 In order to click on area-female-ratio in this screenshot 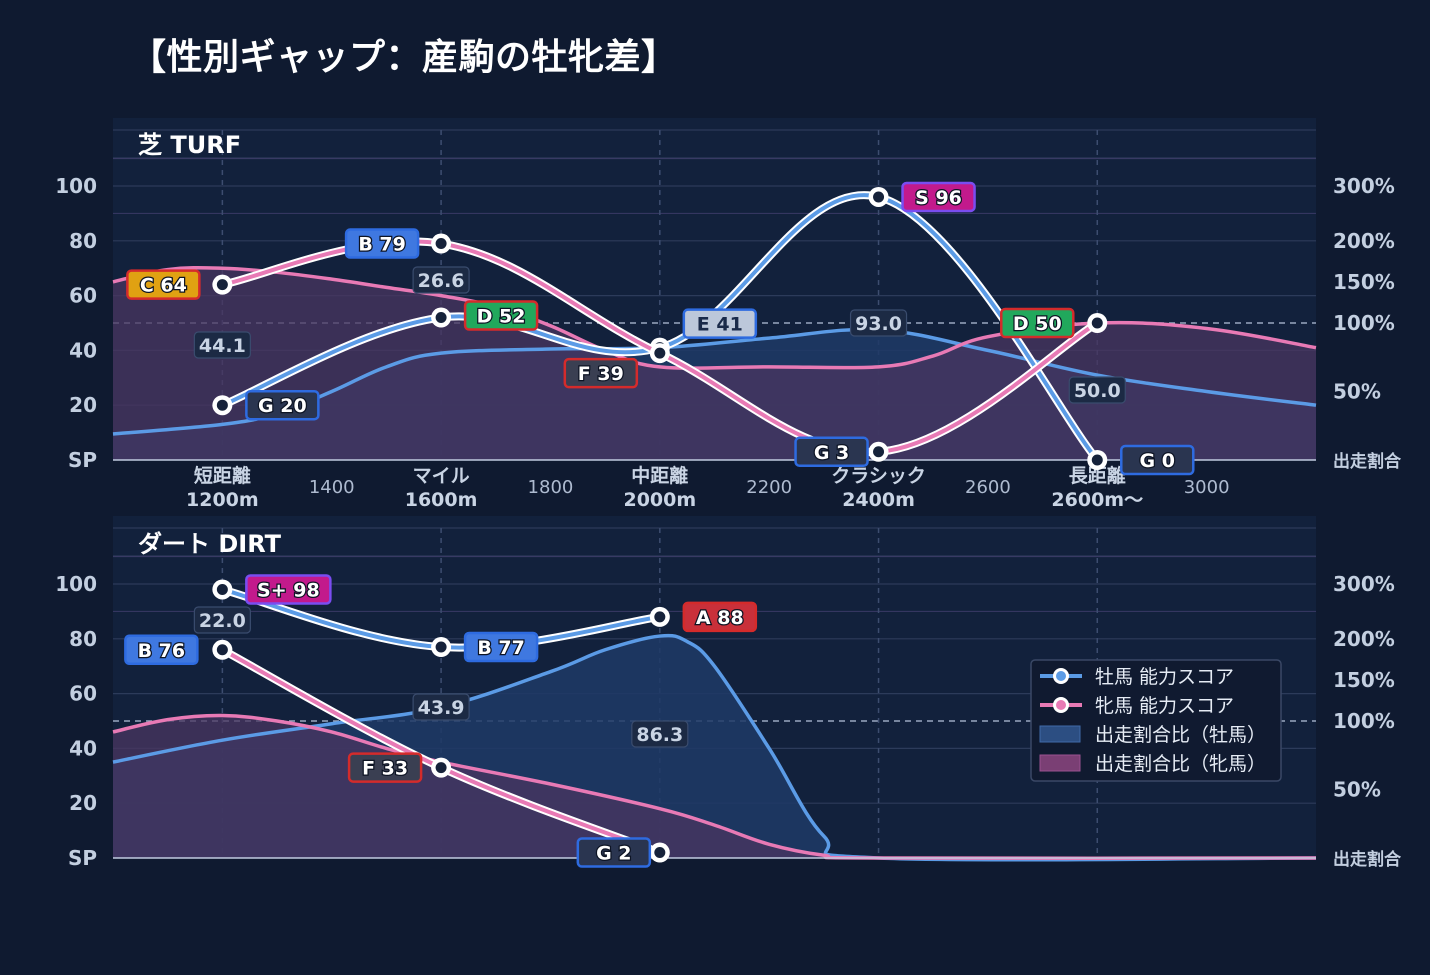, I will do `click(714, 787)`.